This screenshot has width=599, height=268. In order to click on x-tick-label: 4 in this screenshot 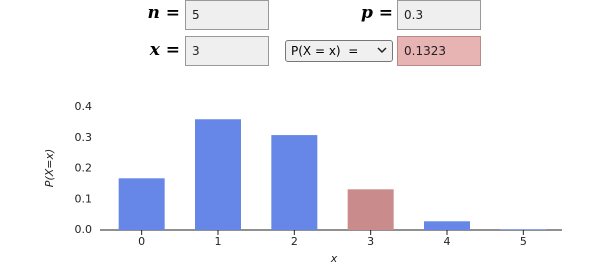, I will do `click(447, 241)`.